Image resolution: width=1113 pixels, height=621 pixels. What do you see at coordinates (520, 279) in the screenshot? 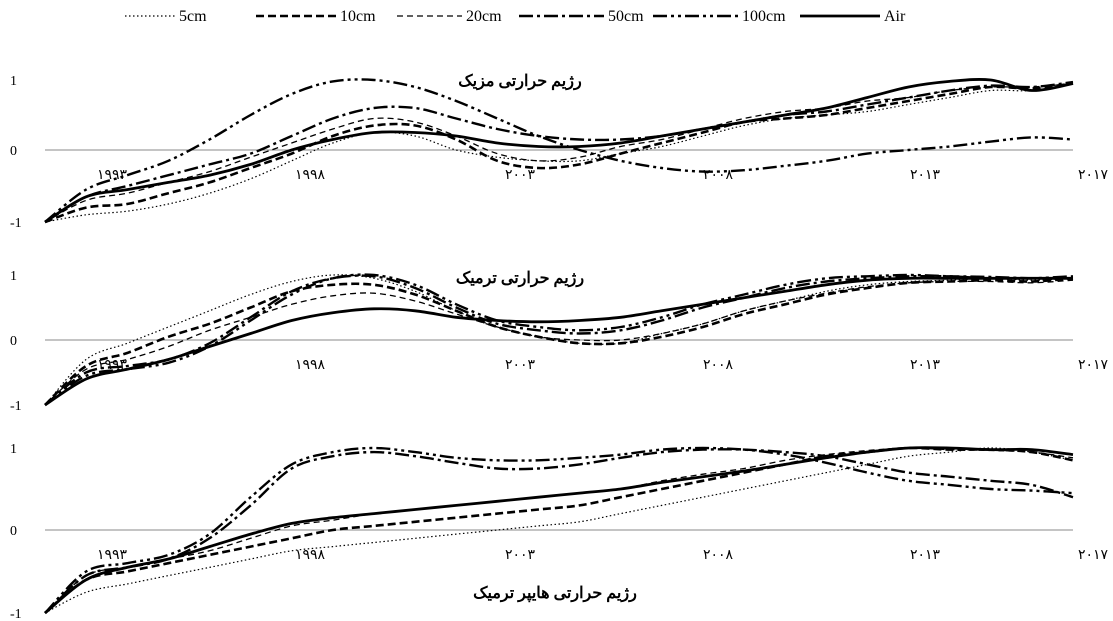
I see `panel-title: رژیم حرارتی ترمیک` at bounding box center [520, 279].